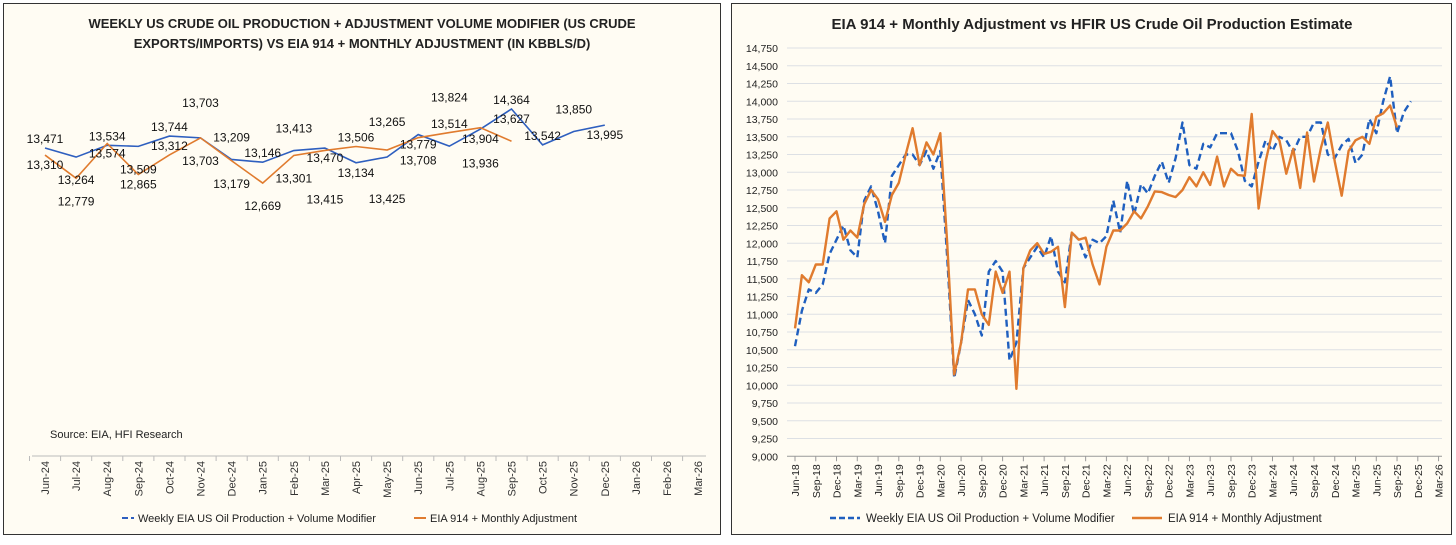  What do you see at coordinates (450, 476) in the screenshot?
I see `x-tick-label: Jul-25` at bounding box center [450, 476].